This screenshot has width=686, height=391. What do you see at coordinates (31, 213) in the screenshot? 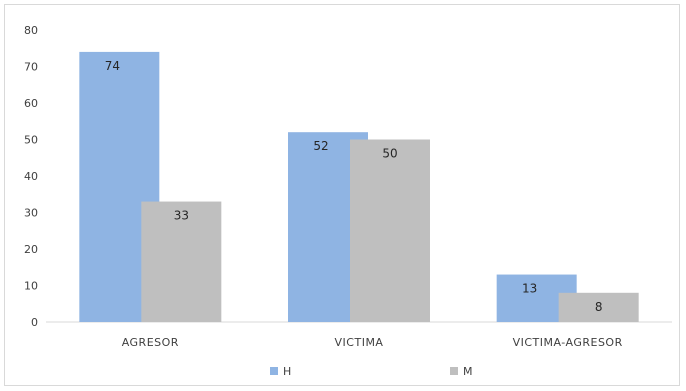
I see `y-tick-label: 30` at bounding box center [31, 213].